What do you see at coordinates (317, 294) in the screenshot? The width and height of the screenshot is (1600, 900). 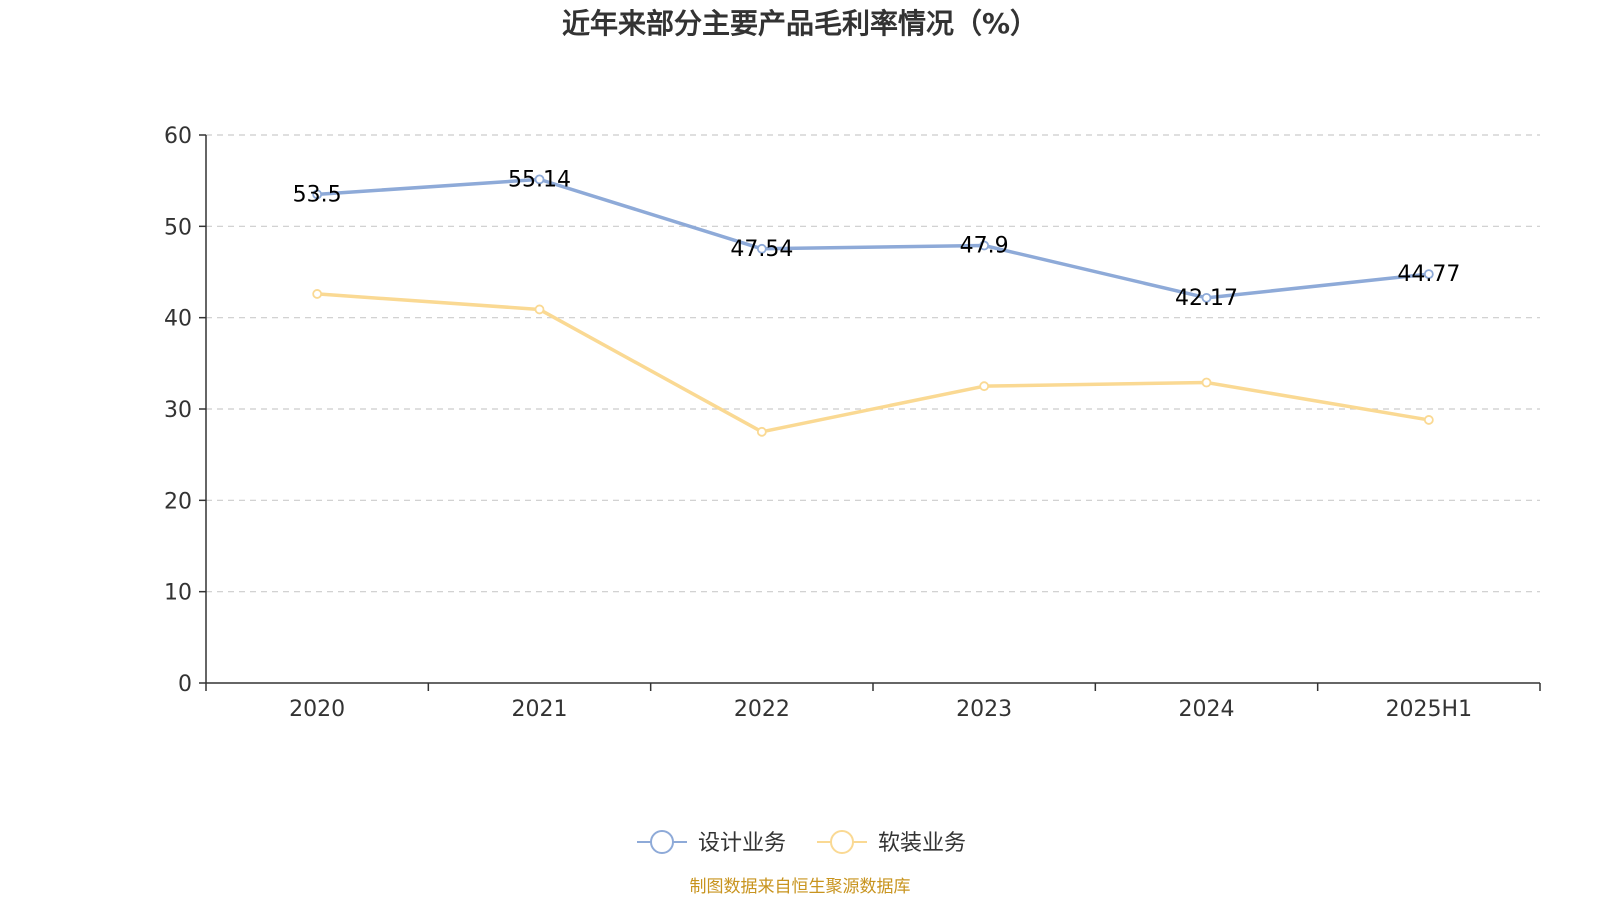 I see `series-2-point-2020` at bounding box center [317, 294].